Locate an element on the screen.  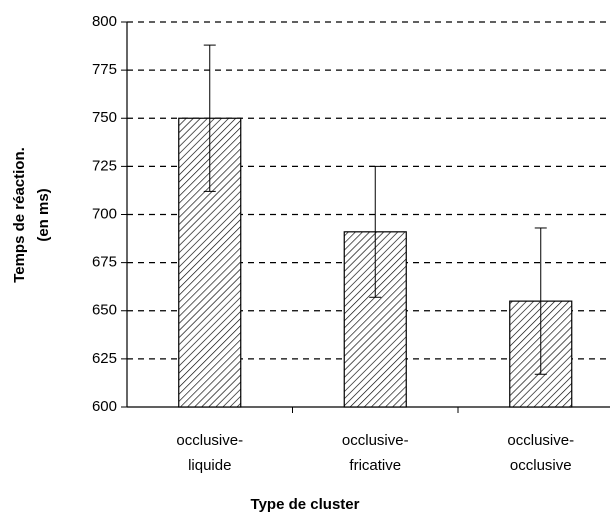
y-tick-label: 600 is located at coordinates (104, 406).